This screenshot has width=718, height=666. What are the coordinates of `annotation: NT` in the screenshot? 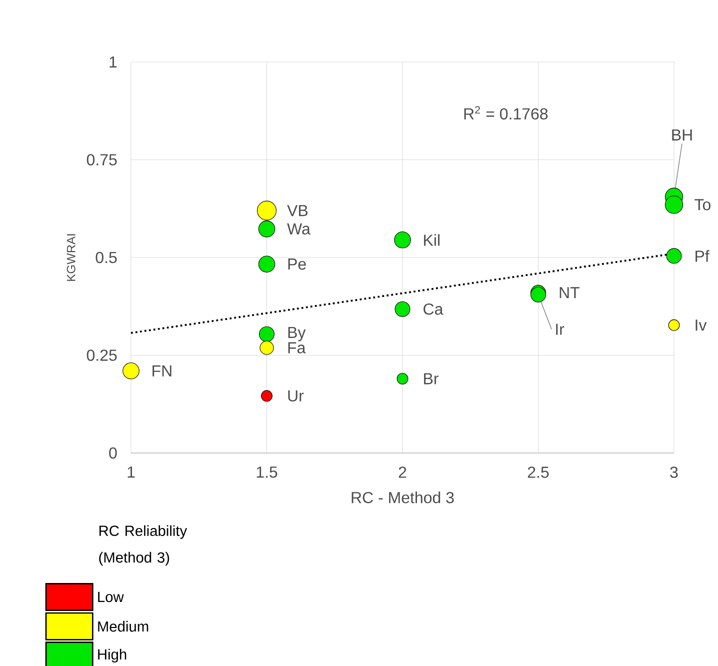 It's located at (570, 292).